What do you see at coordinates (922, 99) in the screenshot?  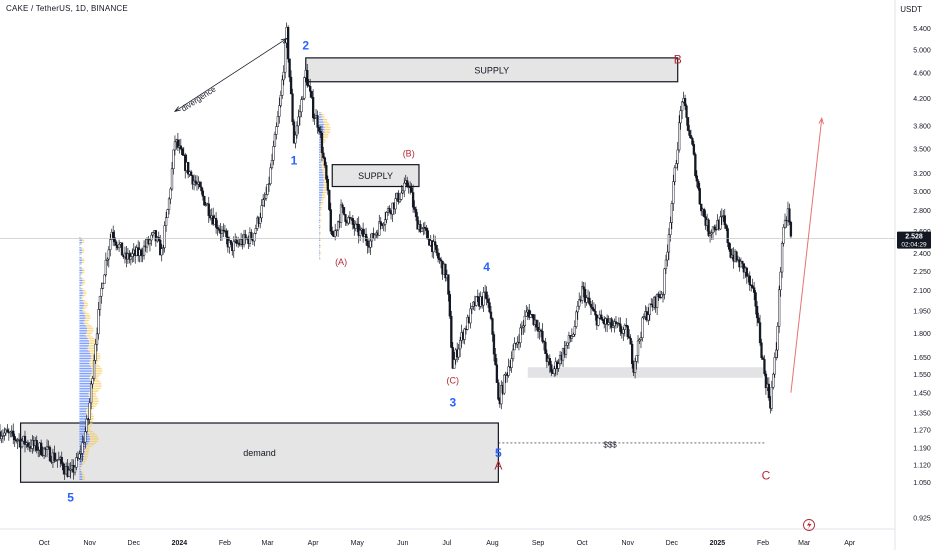 I see `y-tick-label: 4.200` at bounding box center [922, 99].